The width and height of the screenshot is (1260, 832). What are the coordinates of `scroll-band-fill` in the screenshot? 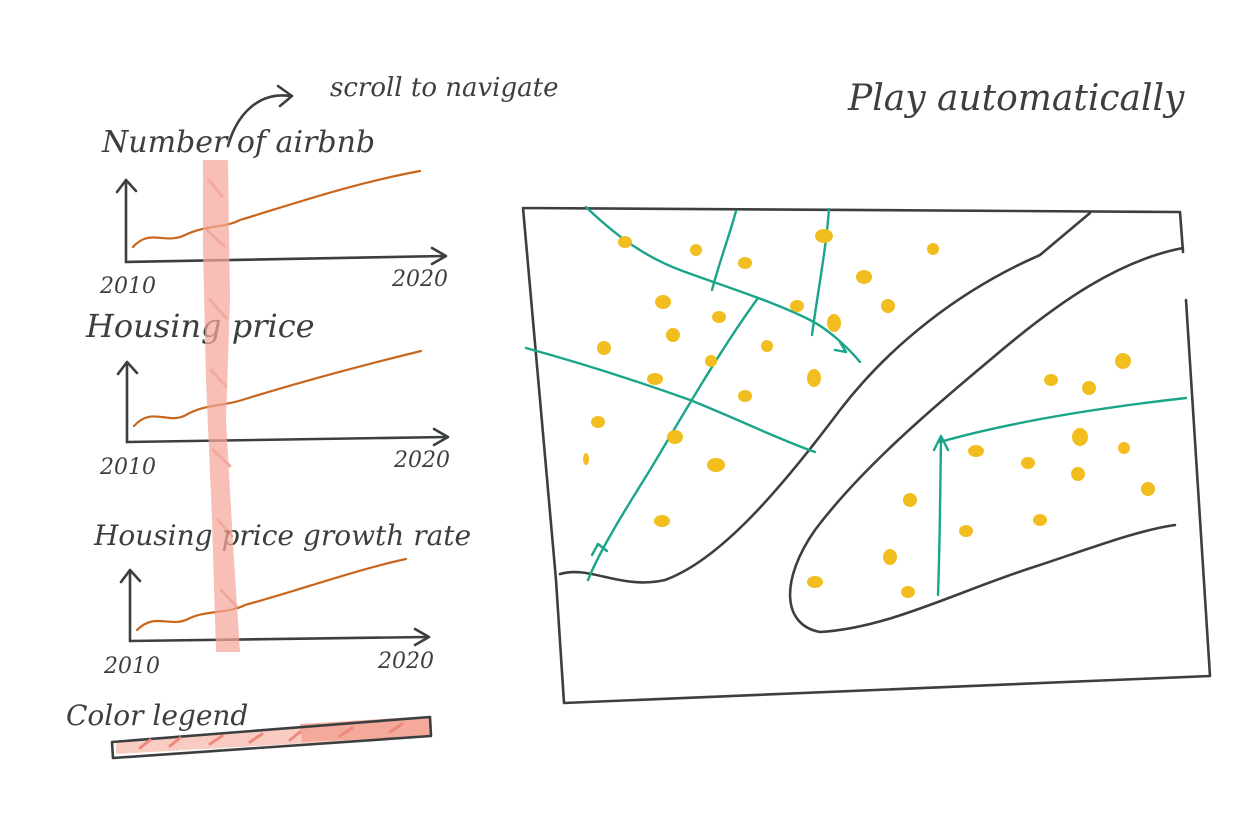 It's located at (221, 406).